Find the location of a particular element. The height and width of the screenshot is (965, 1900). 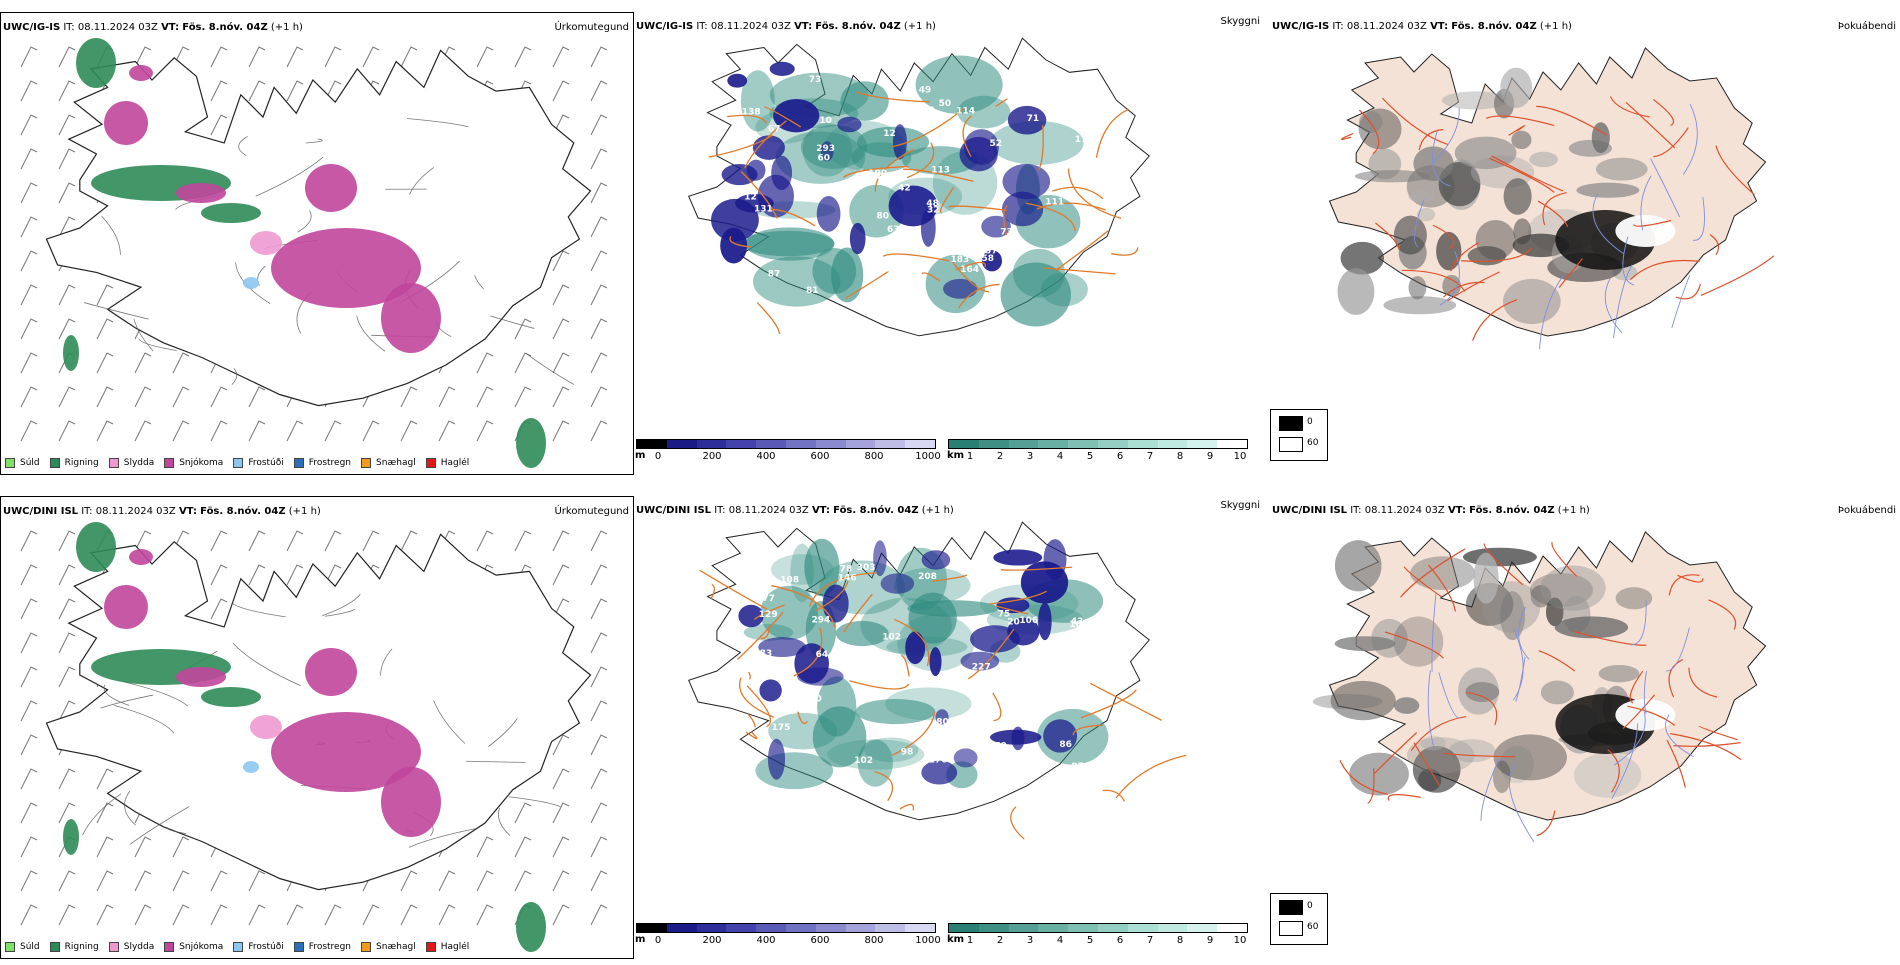

fog-legend: 0 60 is located at coordinates (1299, 435).